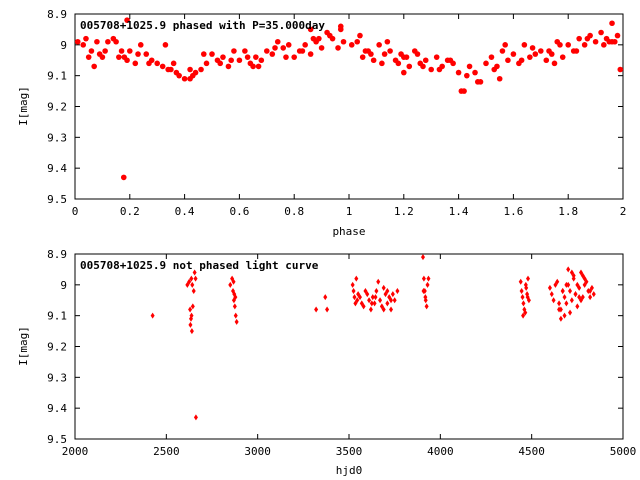  Describe the element at coordinates (459, 211) in the screenshot. I see `x-tick-label: 1.4` at that location.